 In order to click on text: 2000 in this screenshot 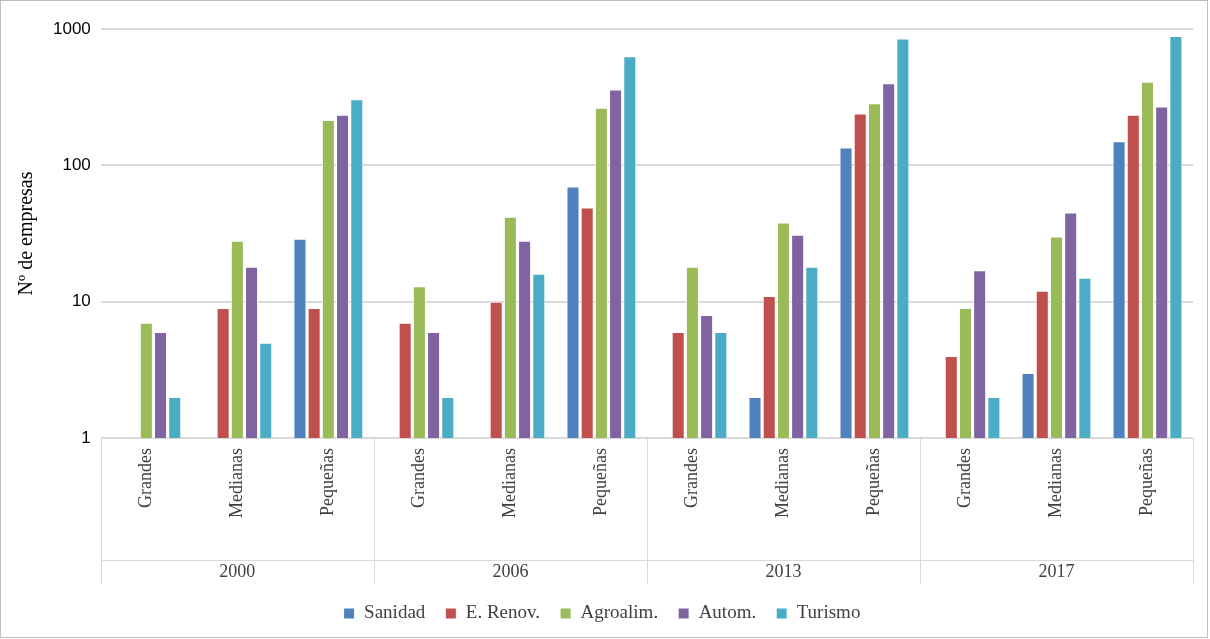, I will do `click(237, 570)`.